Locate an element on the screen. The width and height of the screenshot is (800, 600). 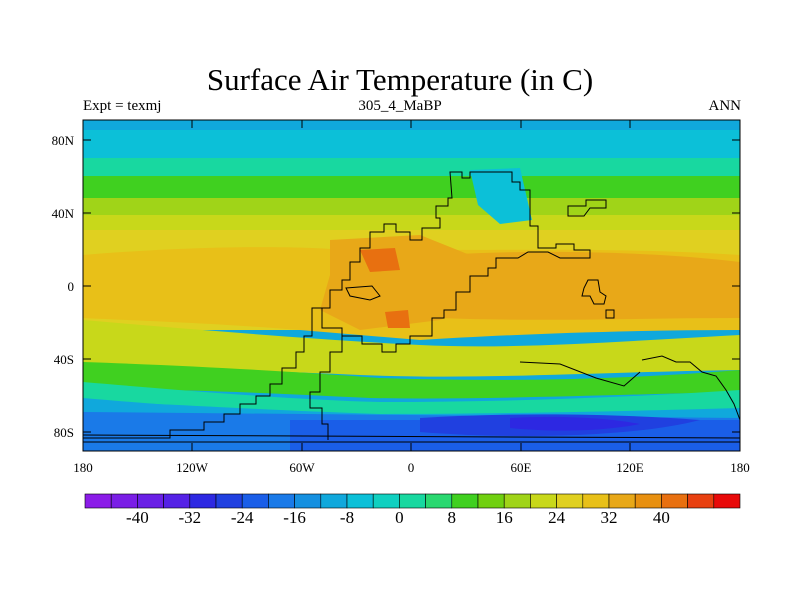
lat-label-40n: 40N is located at coordinates (62, 213).